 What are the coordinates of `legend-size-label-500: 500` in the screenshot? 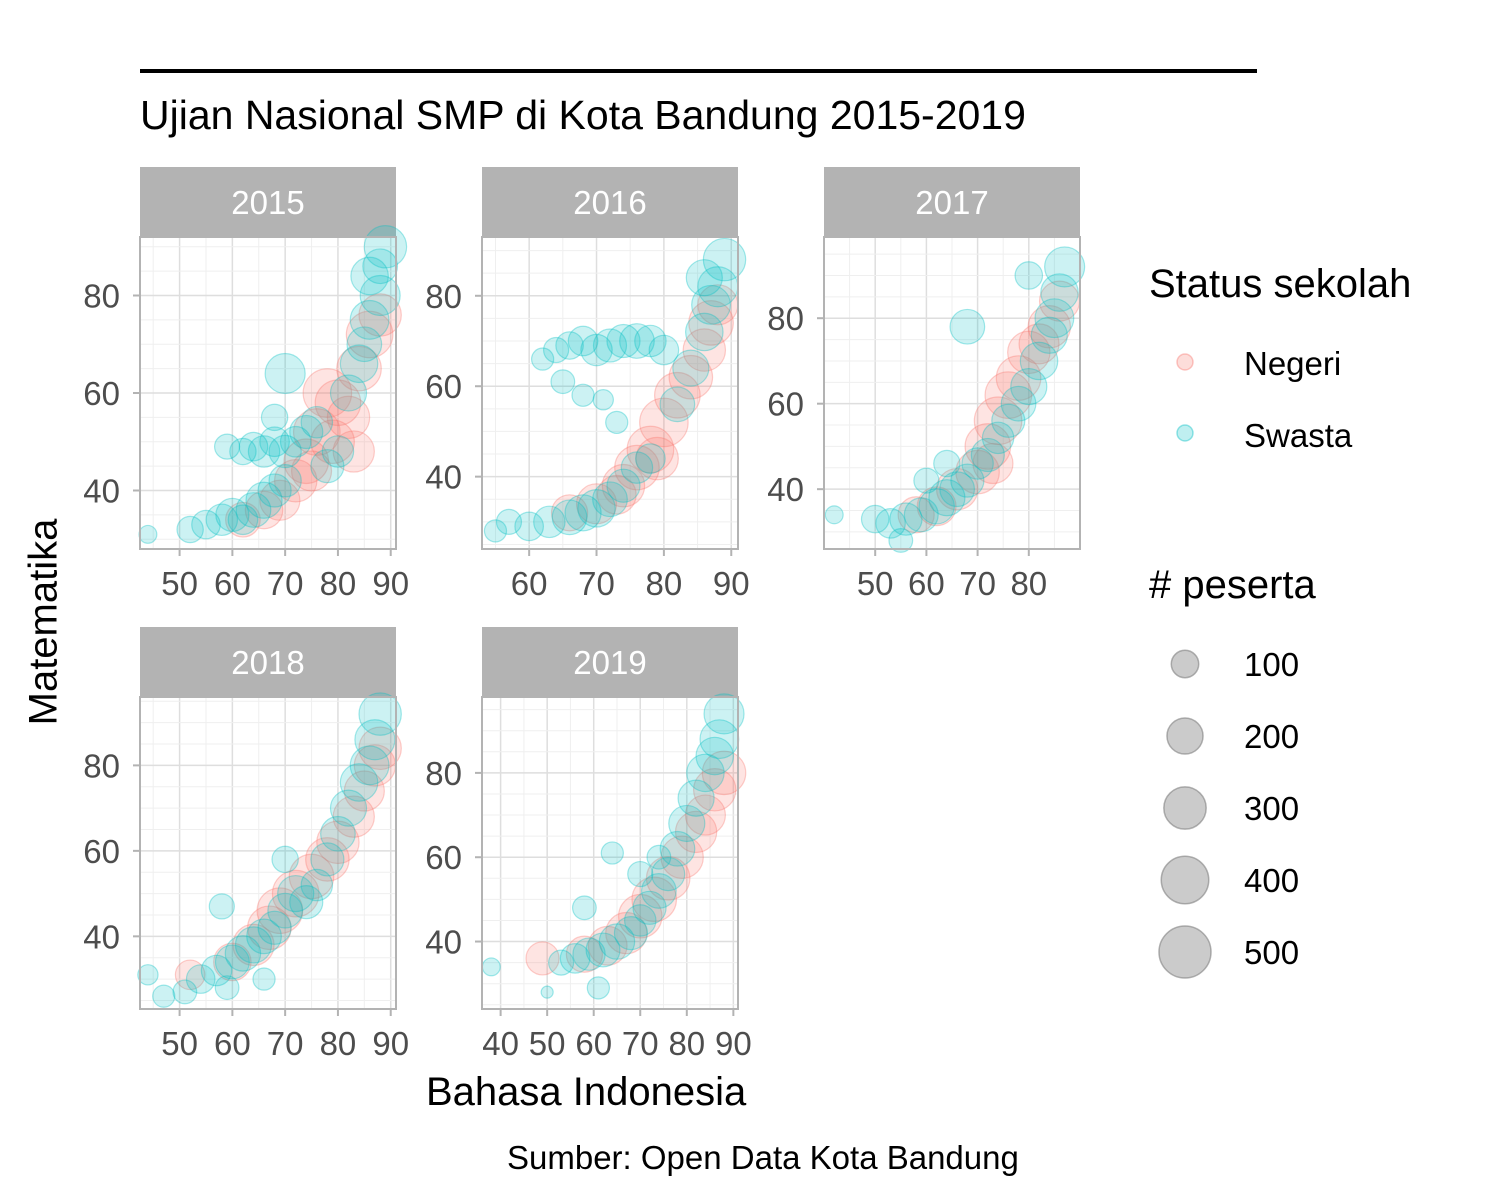 It's located at (1272, 952).